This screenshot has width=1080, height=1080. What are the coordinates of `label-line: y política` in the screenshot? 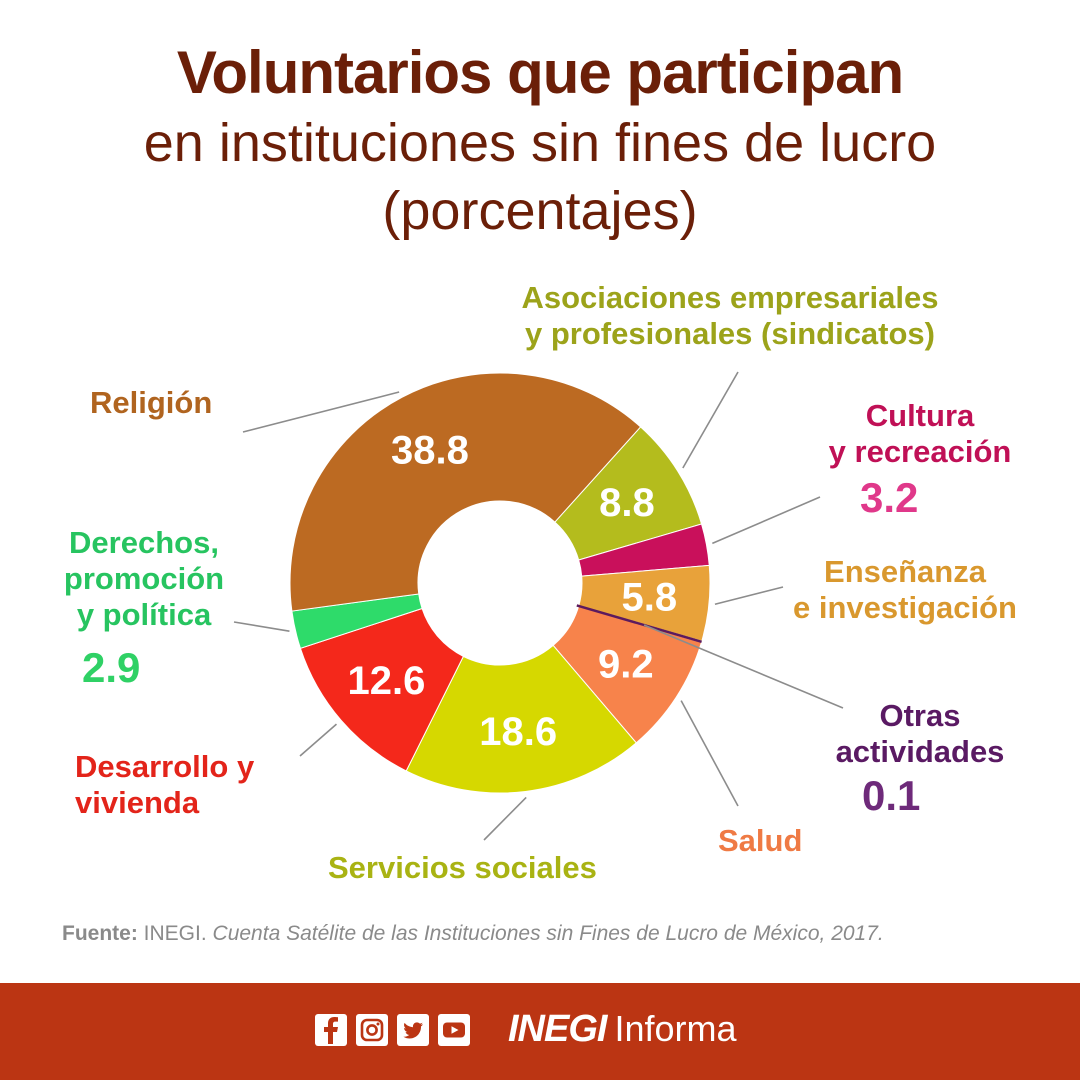 It's located at (144, 614).